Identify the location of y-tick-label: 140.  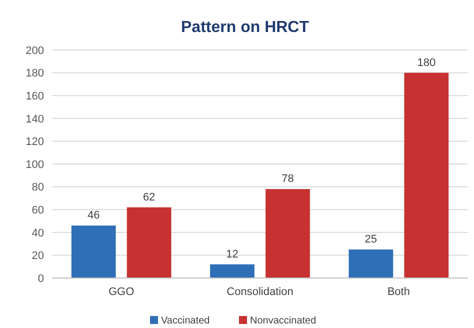
(35, 119).